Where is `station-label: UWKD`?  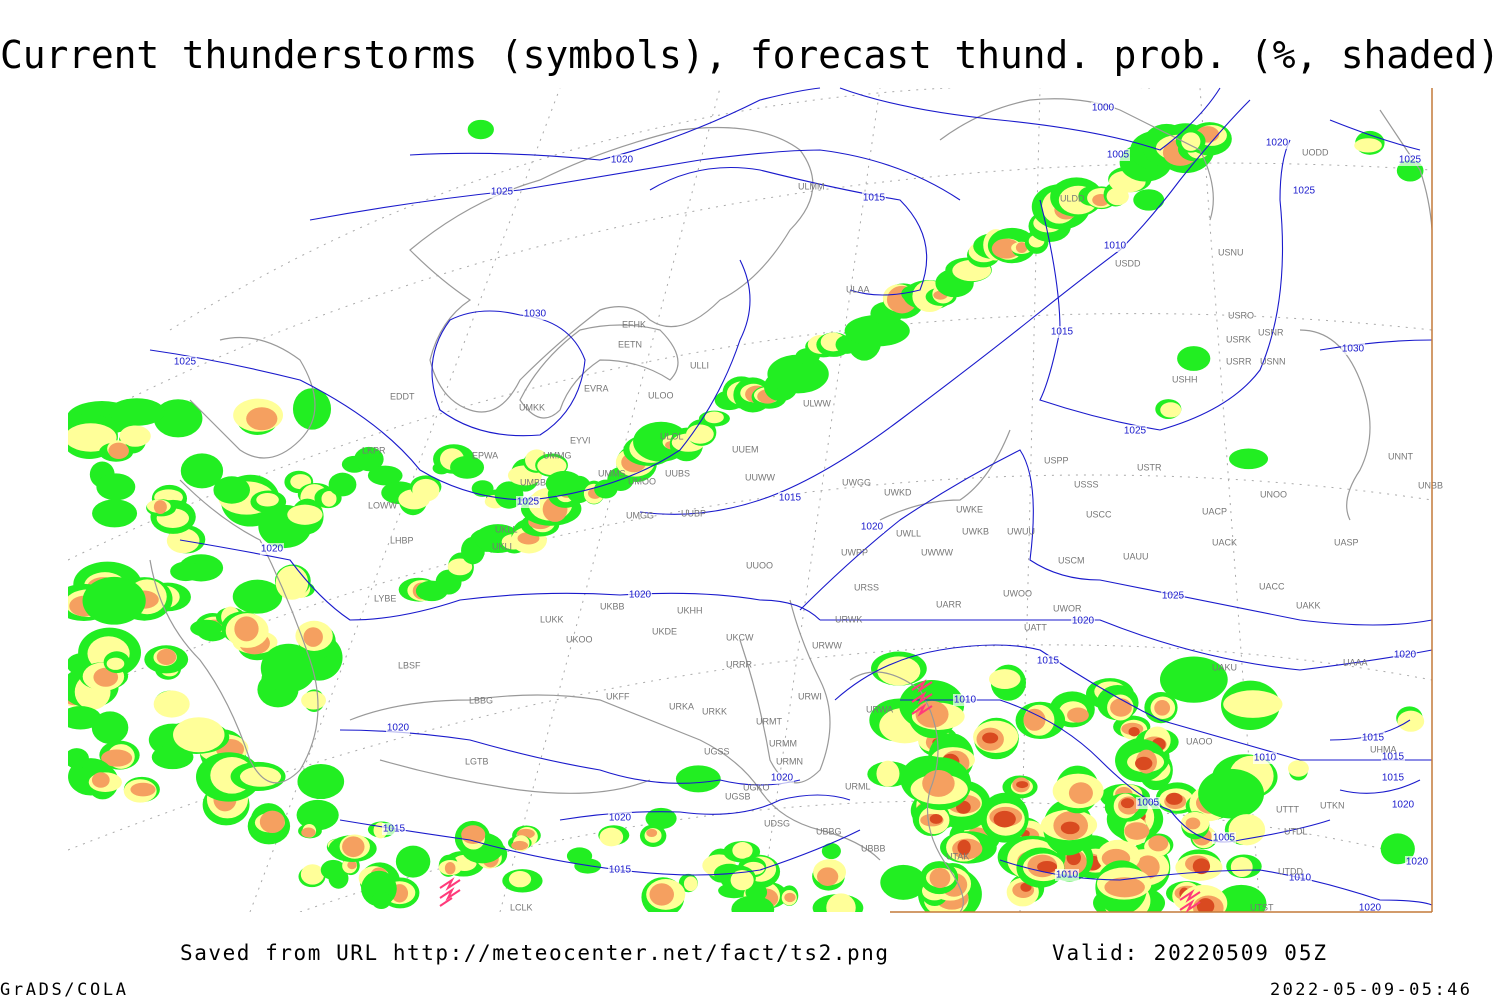
station-label: UWKD is located at coordinates (898, 492).